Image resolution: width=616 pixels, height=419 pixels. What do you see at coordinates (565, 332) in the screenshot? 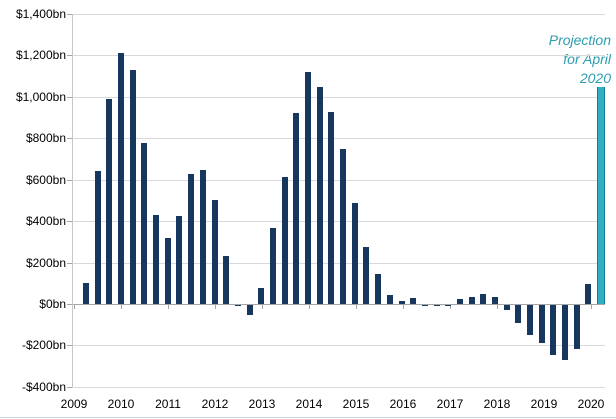
I see `bar-2019-Q3` at bounding box center [565, 332].